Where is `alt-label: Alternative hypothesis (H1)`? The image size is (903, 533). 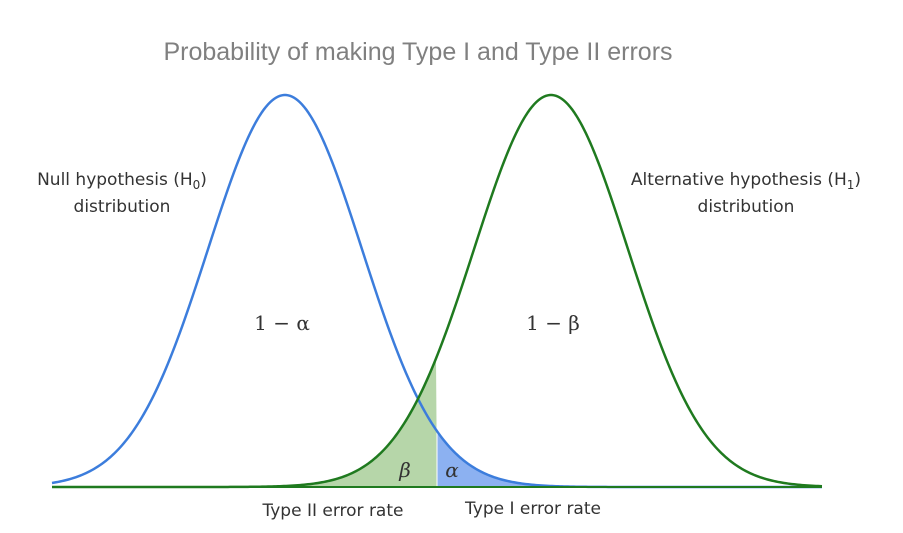
alt-label: Alternative hypothesis (H1) is located at coordinates (746, 181).